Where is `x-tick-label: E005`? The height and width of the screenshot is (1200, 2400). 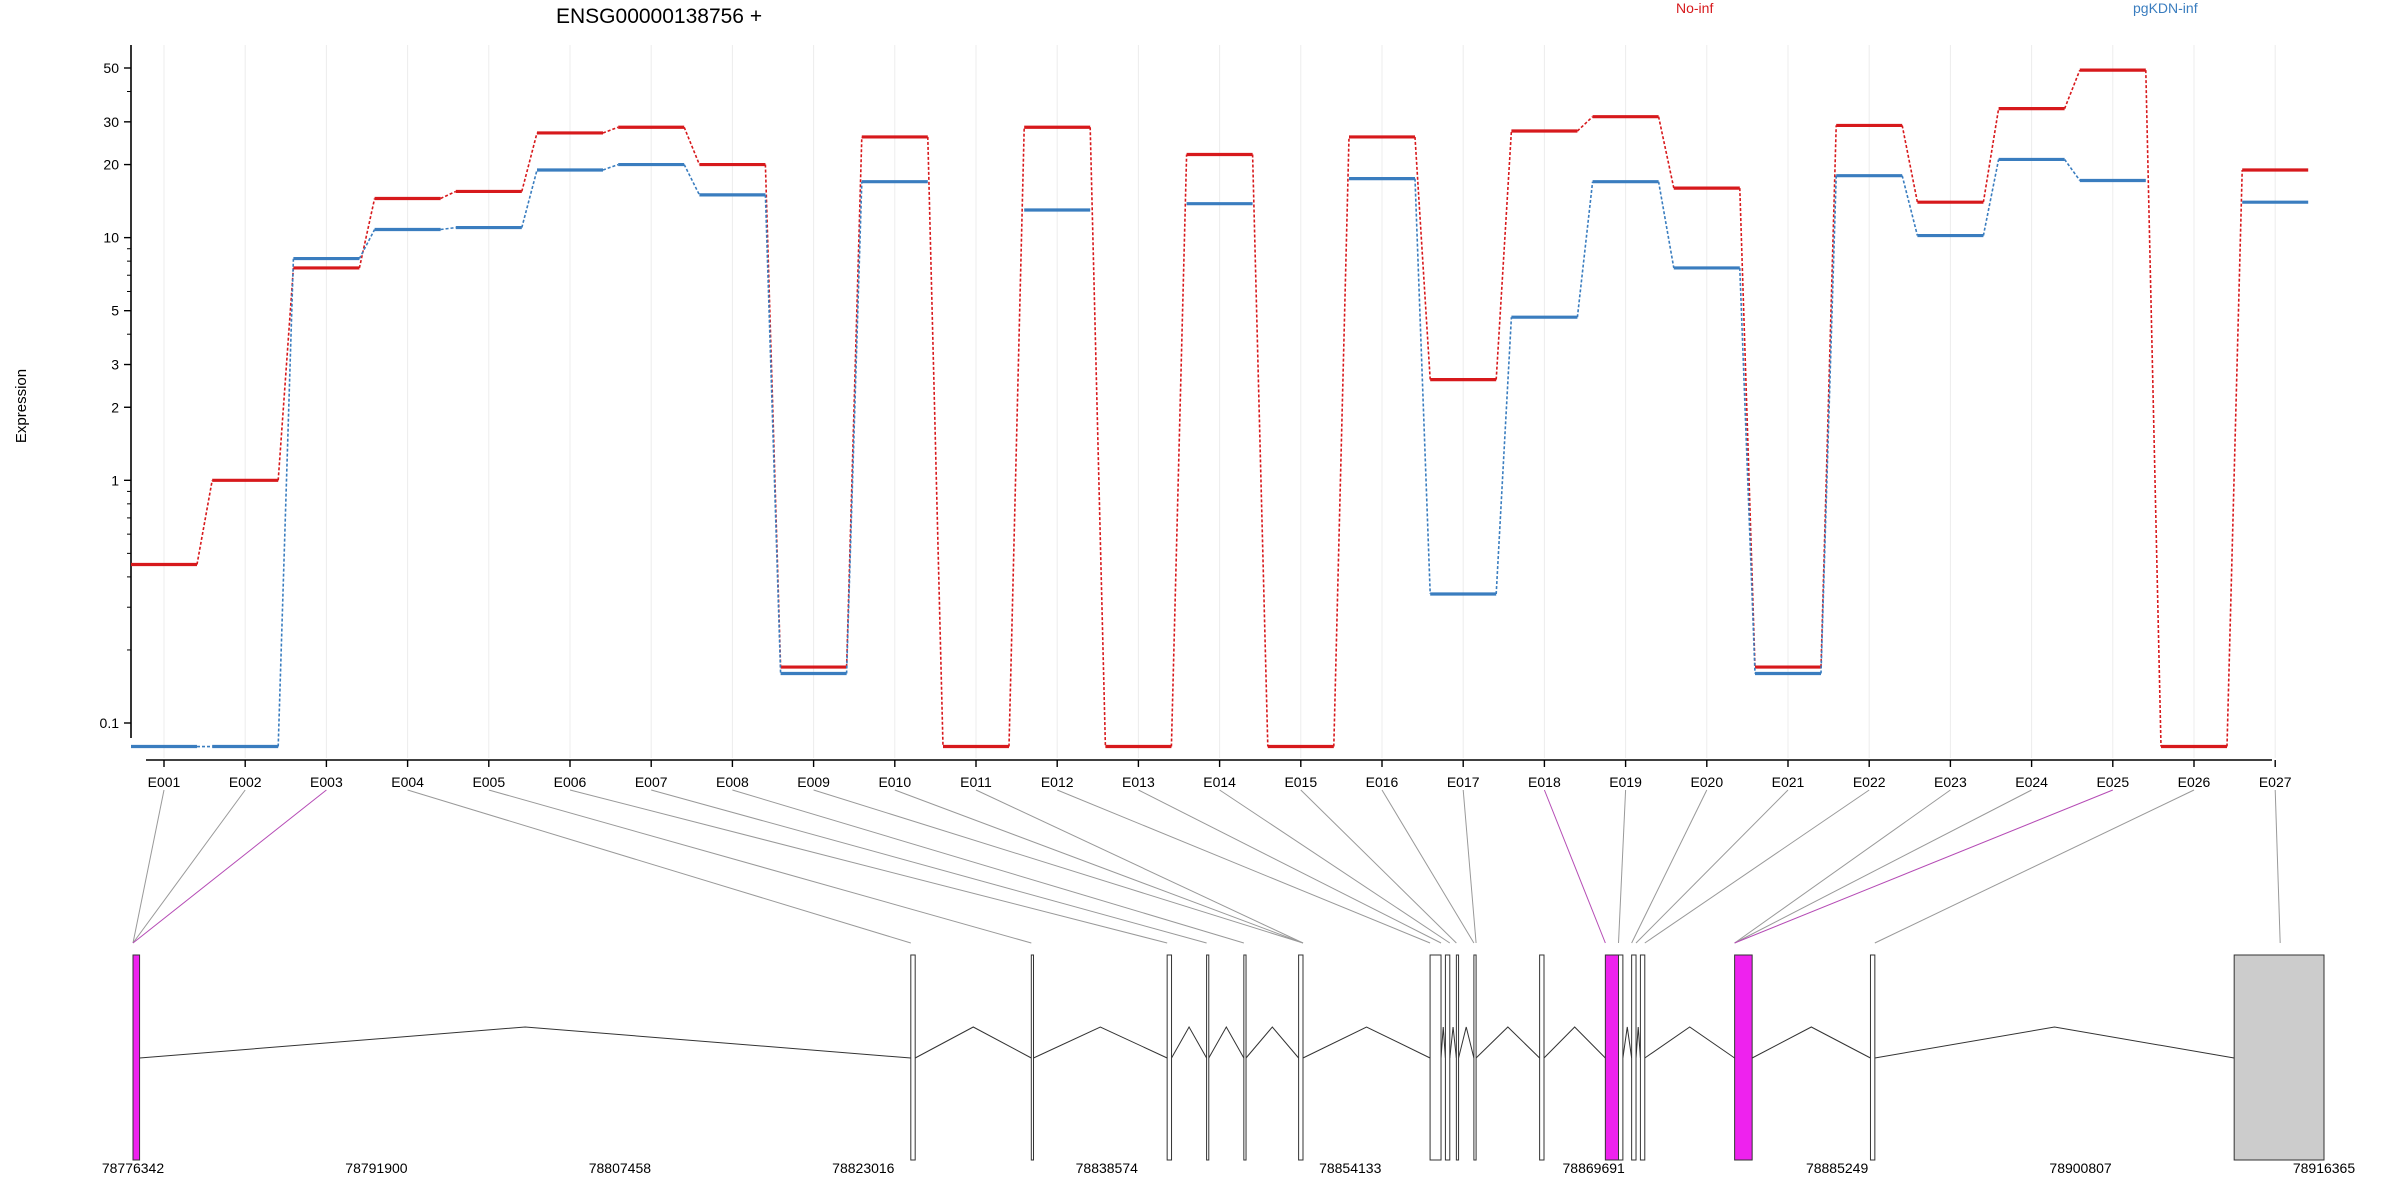
x-tick-label: E005 is located at coordinates (488, 782).